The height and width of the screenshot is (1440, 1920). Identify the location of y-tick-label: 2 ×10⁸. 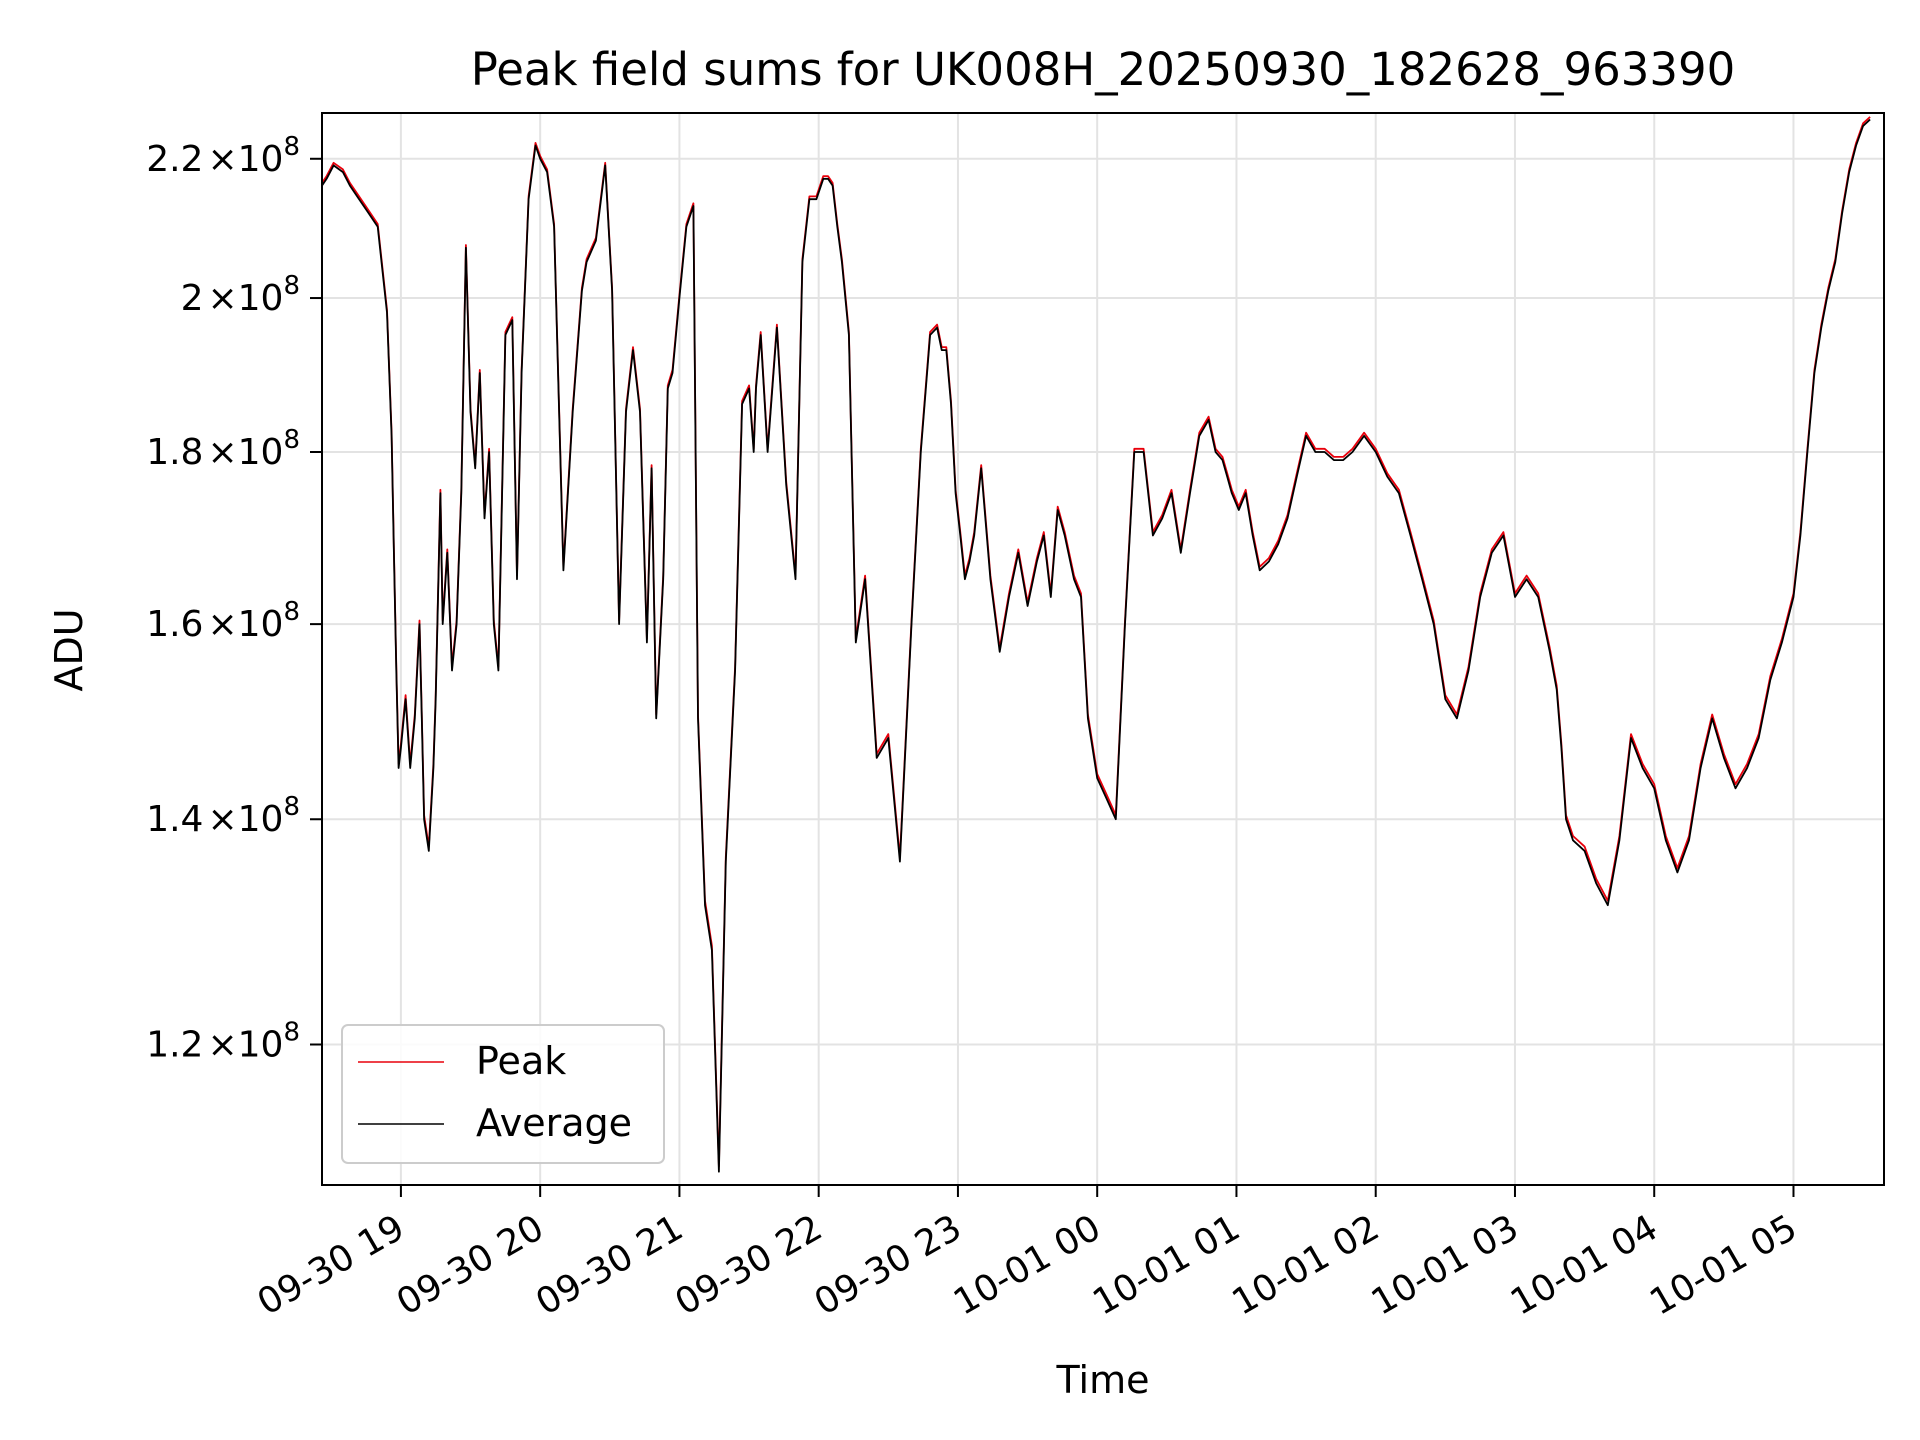
(240, 295).